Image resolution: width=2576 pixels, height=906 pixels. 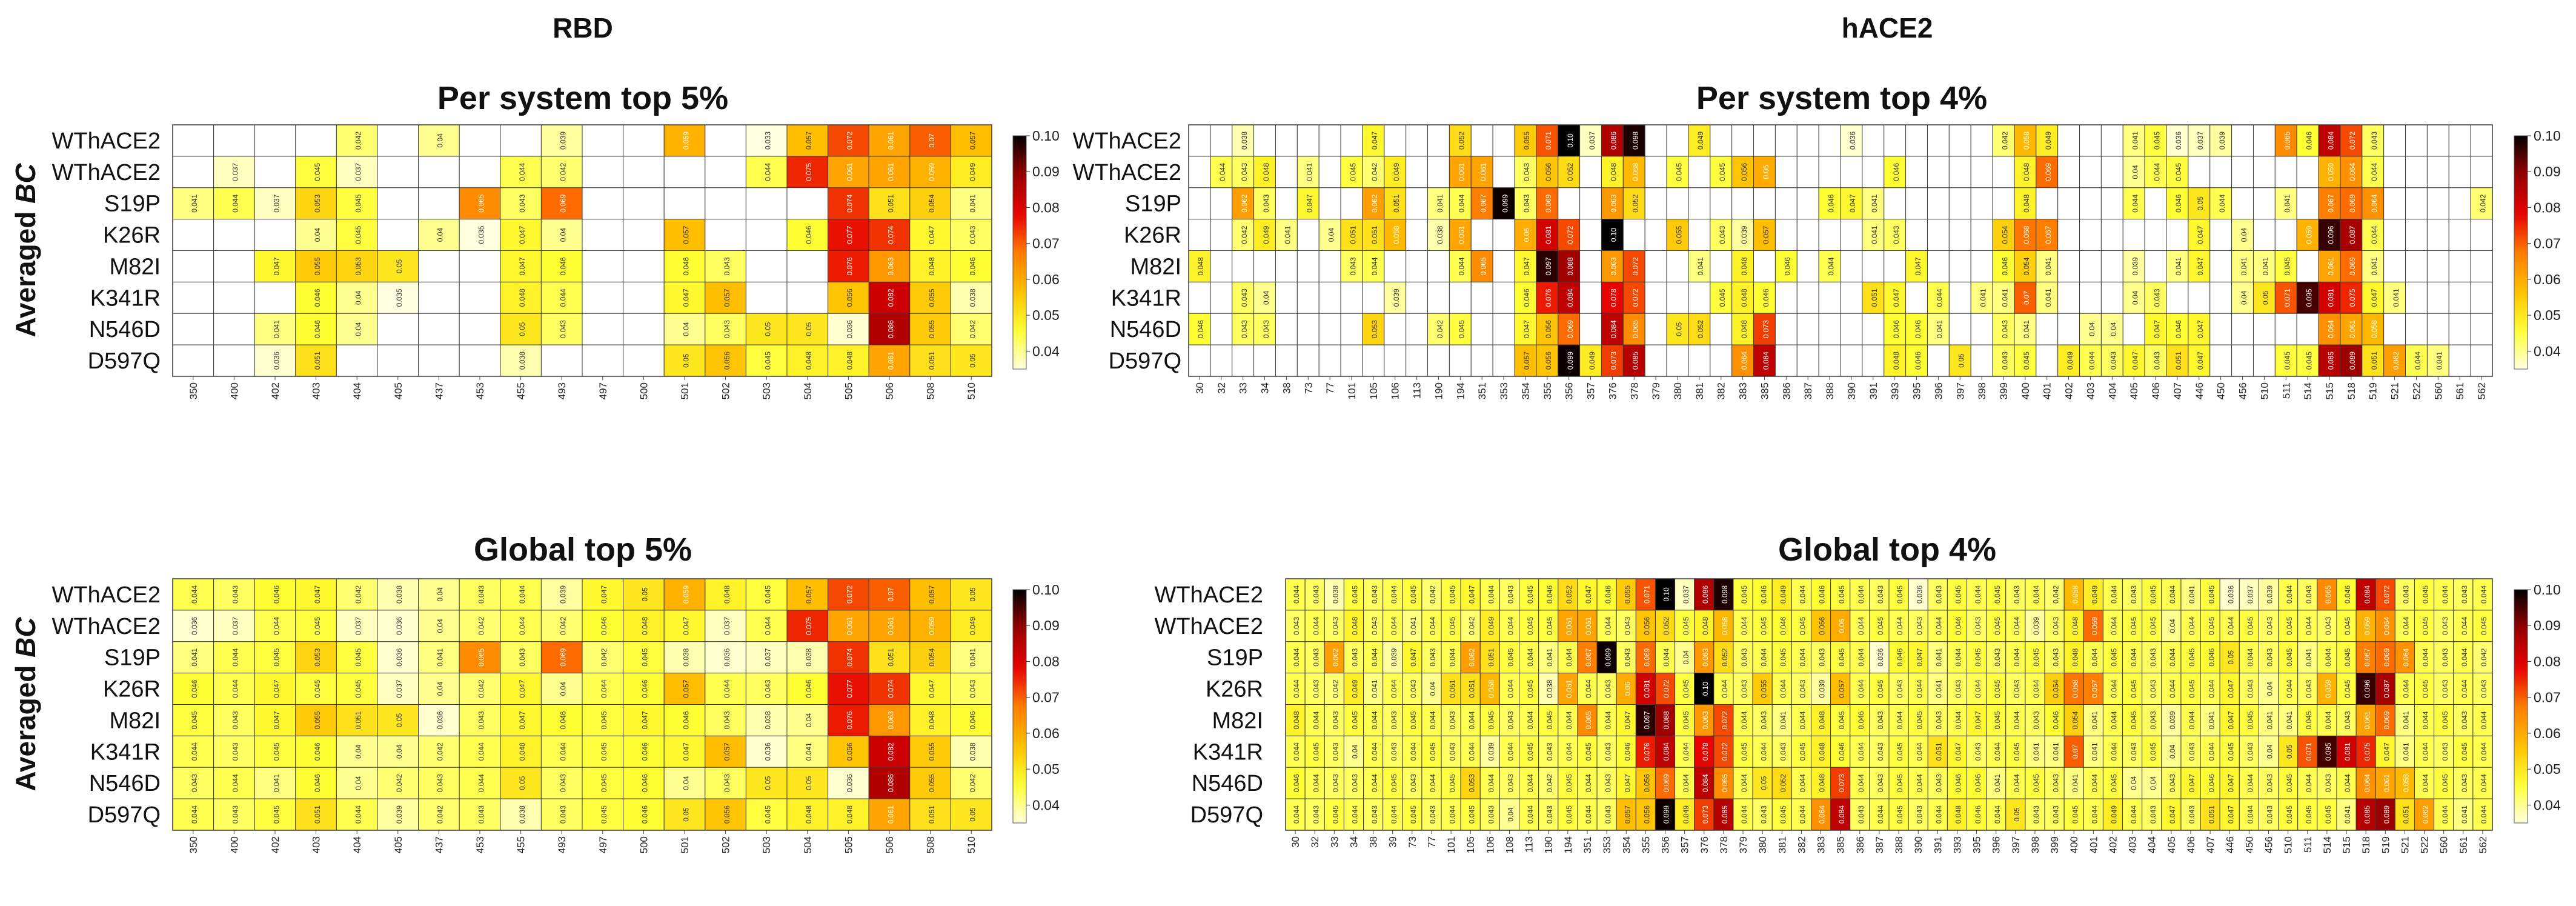 What do you see at coordinates (973, 814) in the screenshot?
I see `cell-value: 0.05` at bounding box center [973, 814].